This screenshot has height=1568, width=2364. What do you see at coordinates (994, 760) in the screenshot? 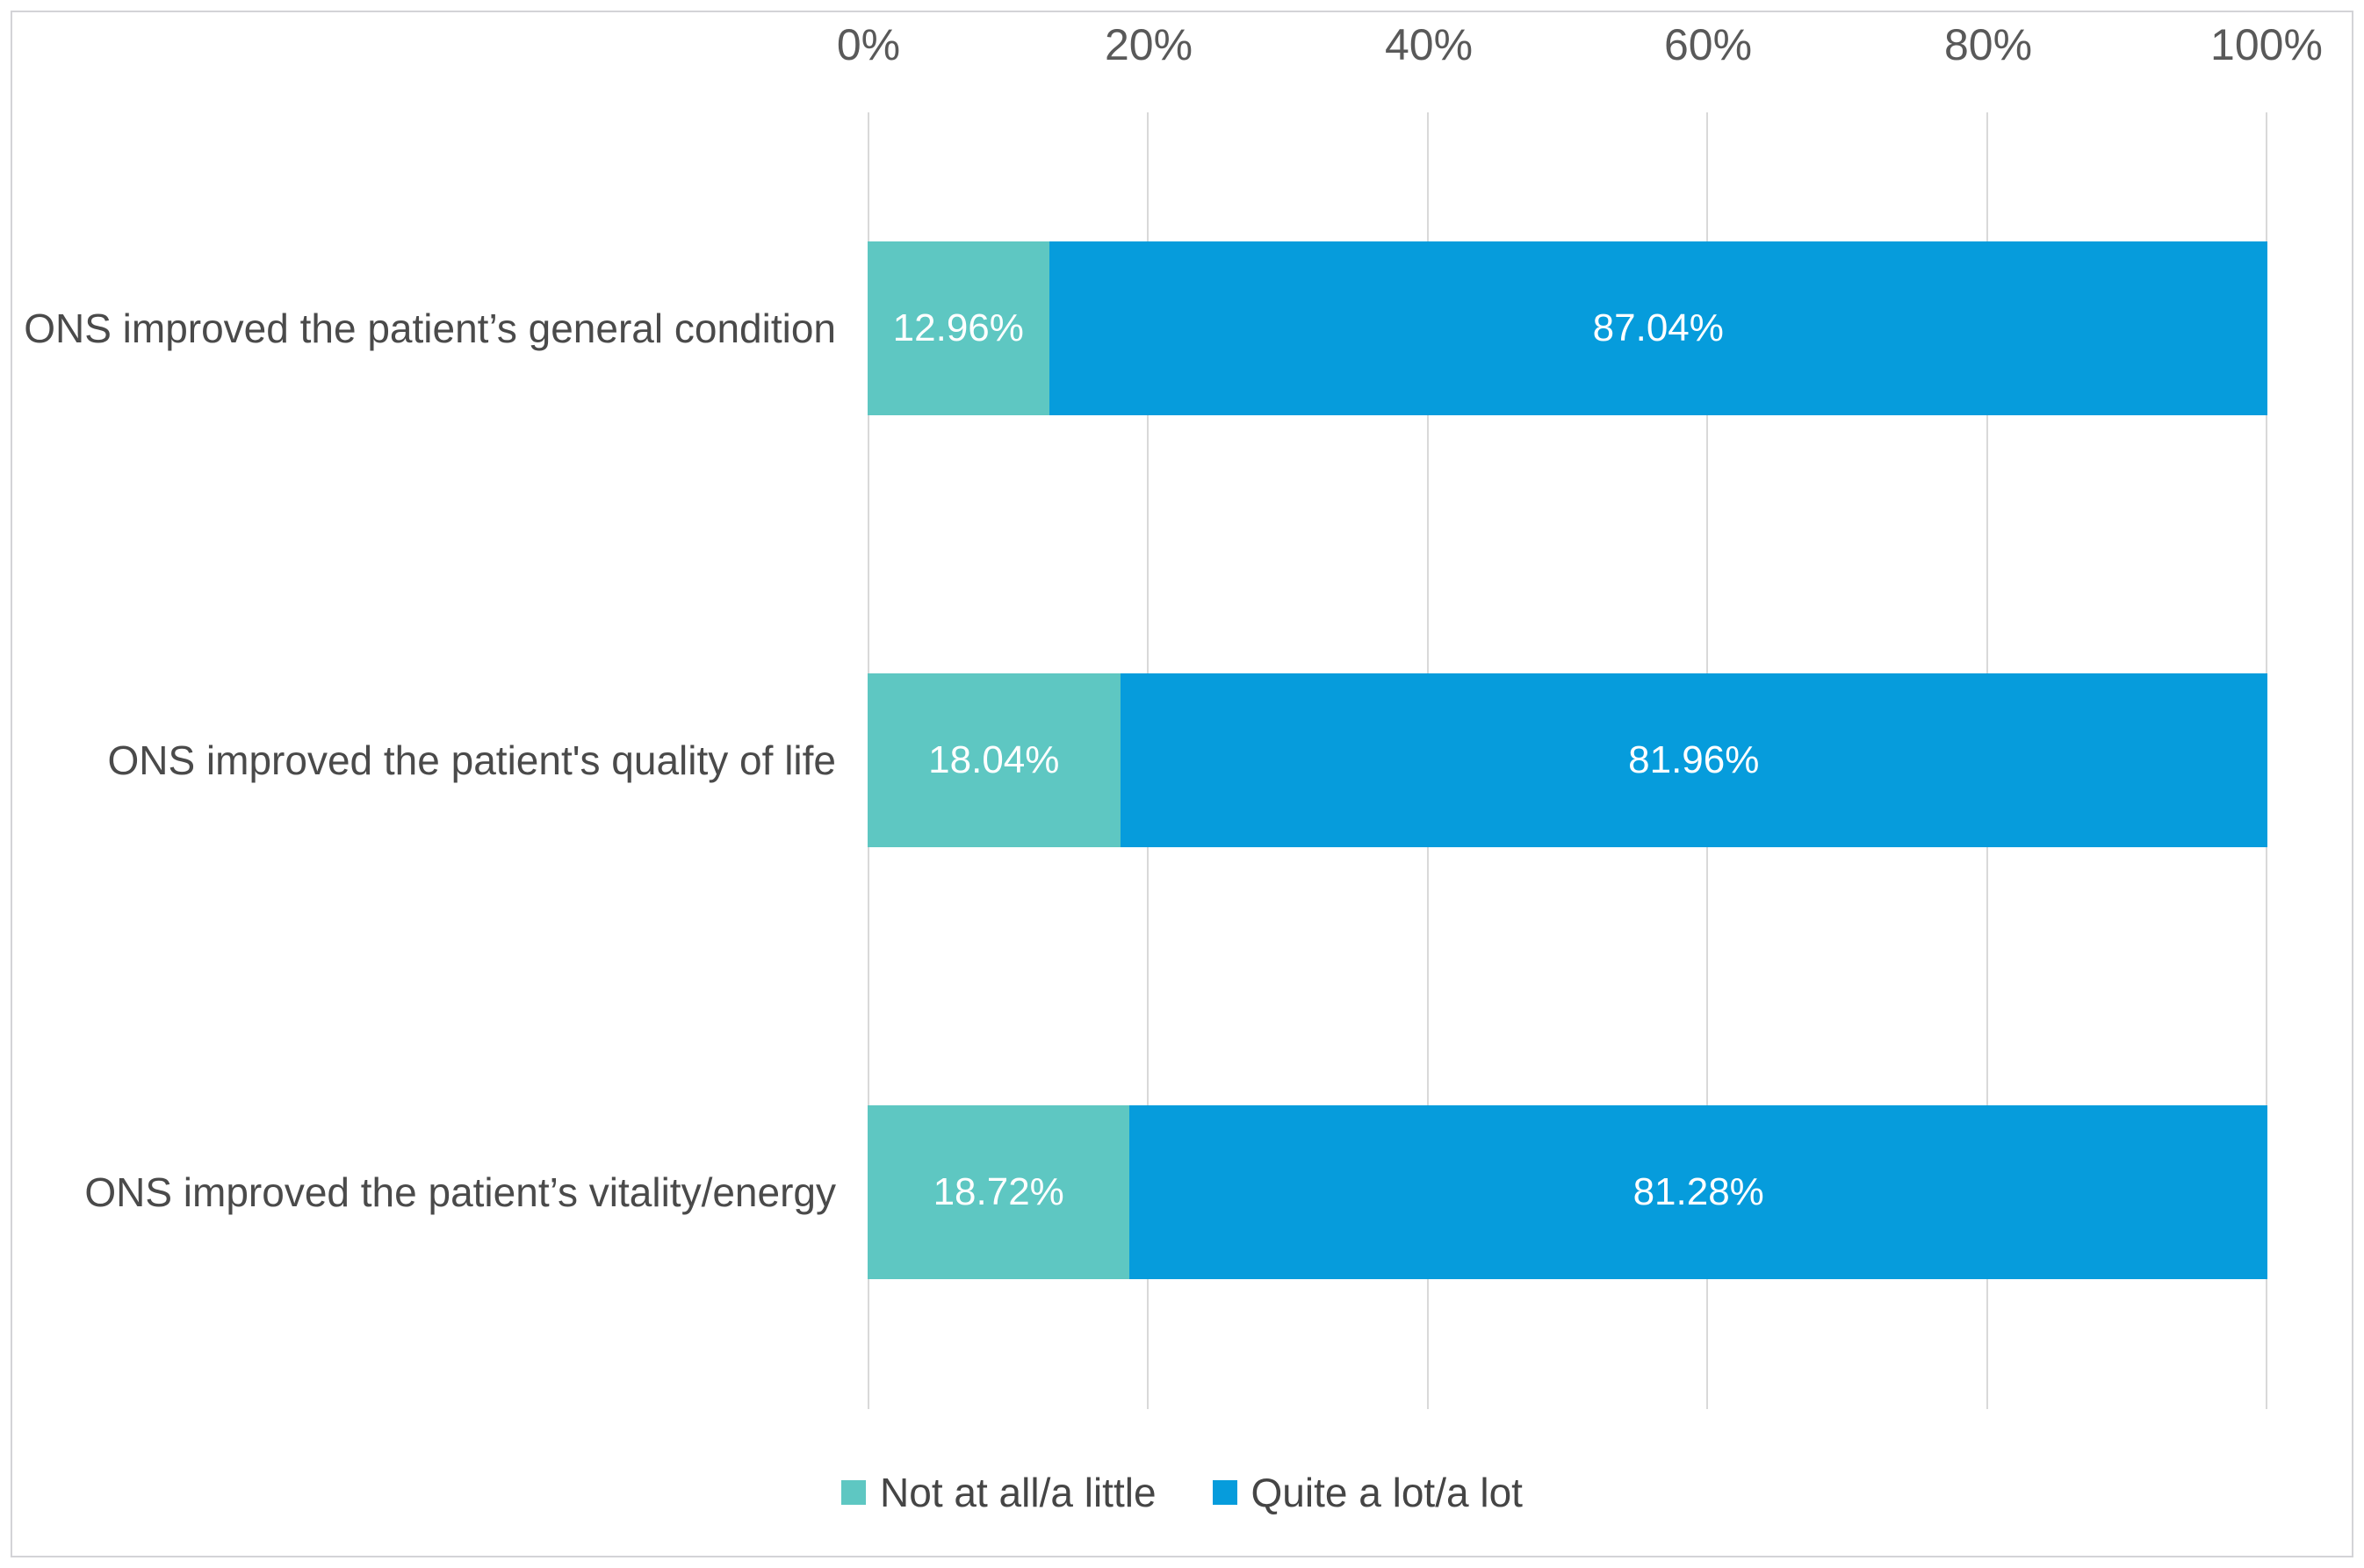
I see `bar-segment-not-at-all: 18.04%` at bounding box center [994, 760].